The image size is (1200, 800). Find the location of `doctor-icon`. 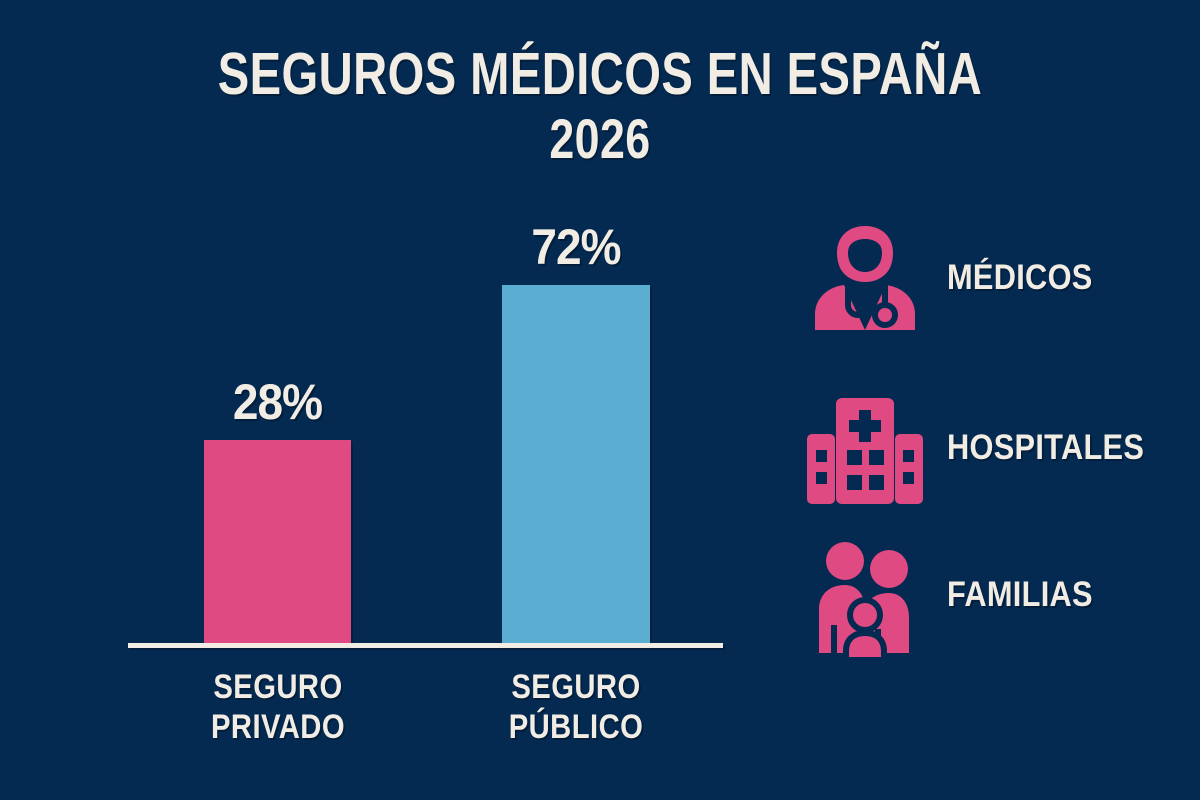

doctor-icon is located at coordinates (865, 278).